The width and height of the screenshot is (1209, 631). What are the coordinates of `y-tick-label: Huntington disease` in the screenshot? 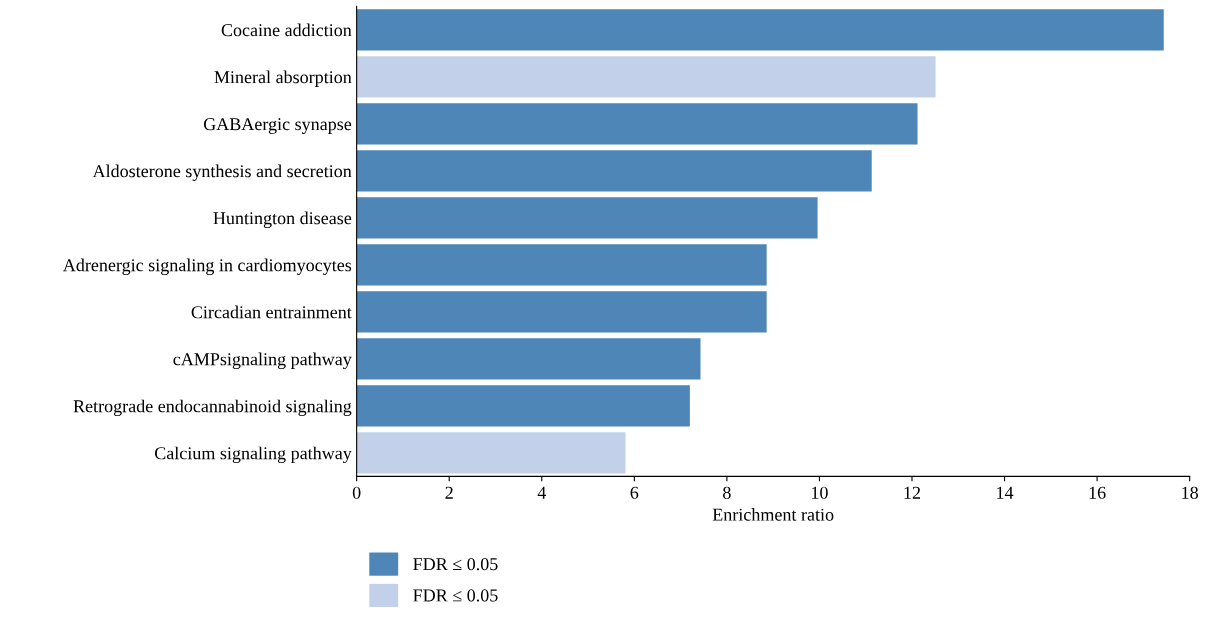 It's located at (282, 220).